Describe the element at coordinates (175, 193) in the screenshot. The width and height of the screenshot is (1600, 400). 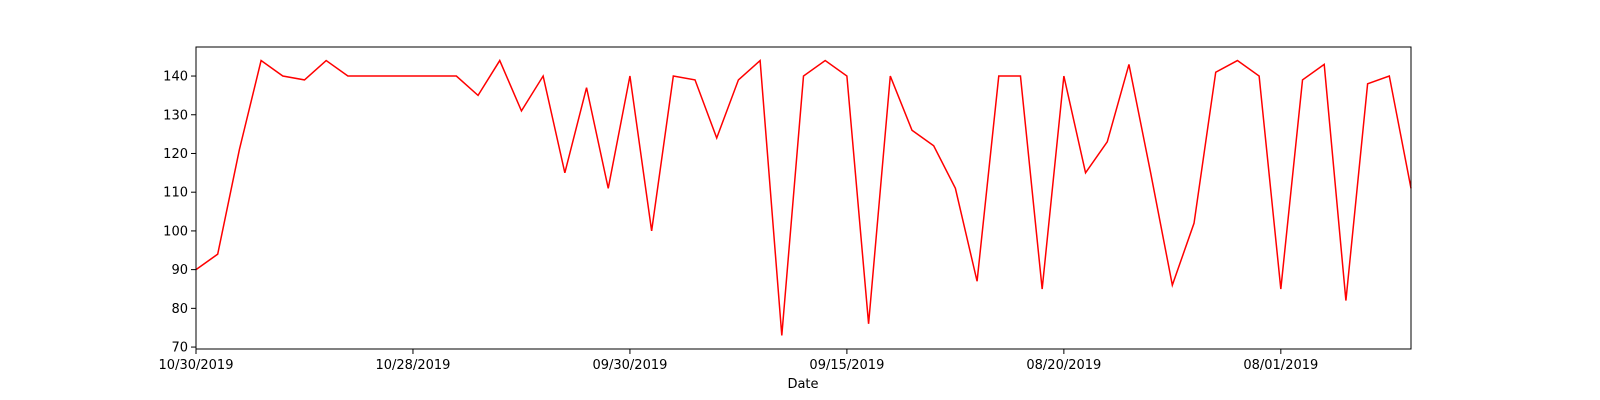
I see `y-tick-label: 110` at that location.